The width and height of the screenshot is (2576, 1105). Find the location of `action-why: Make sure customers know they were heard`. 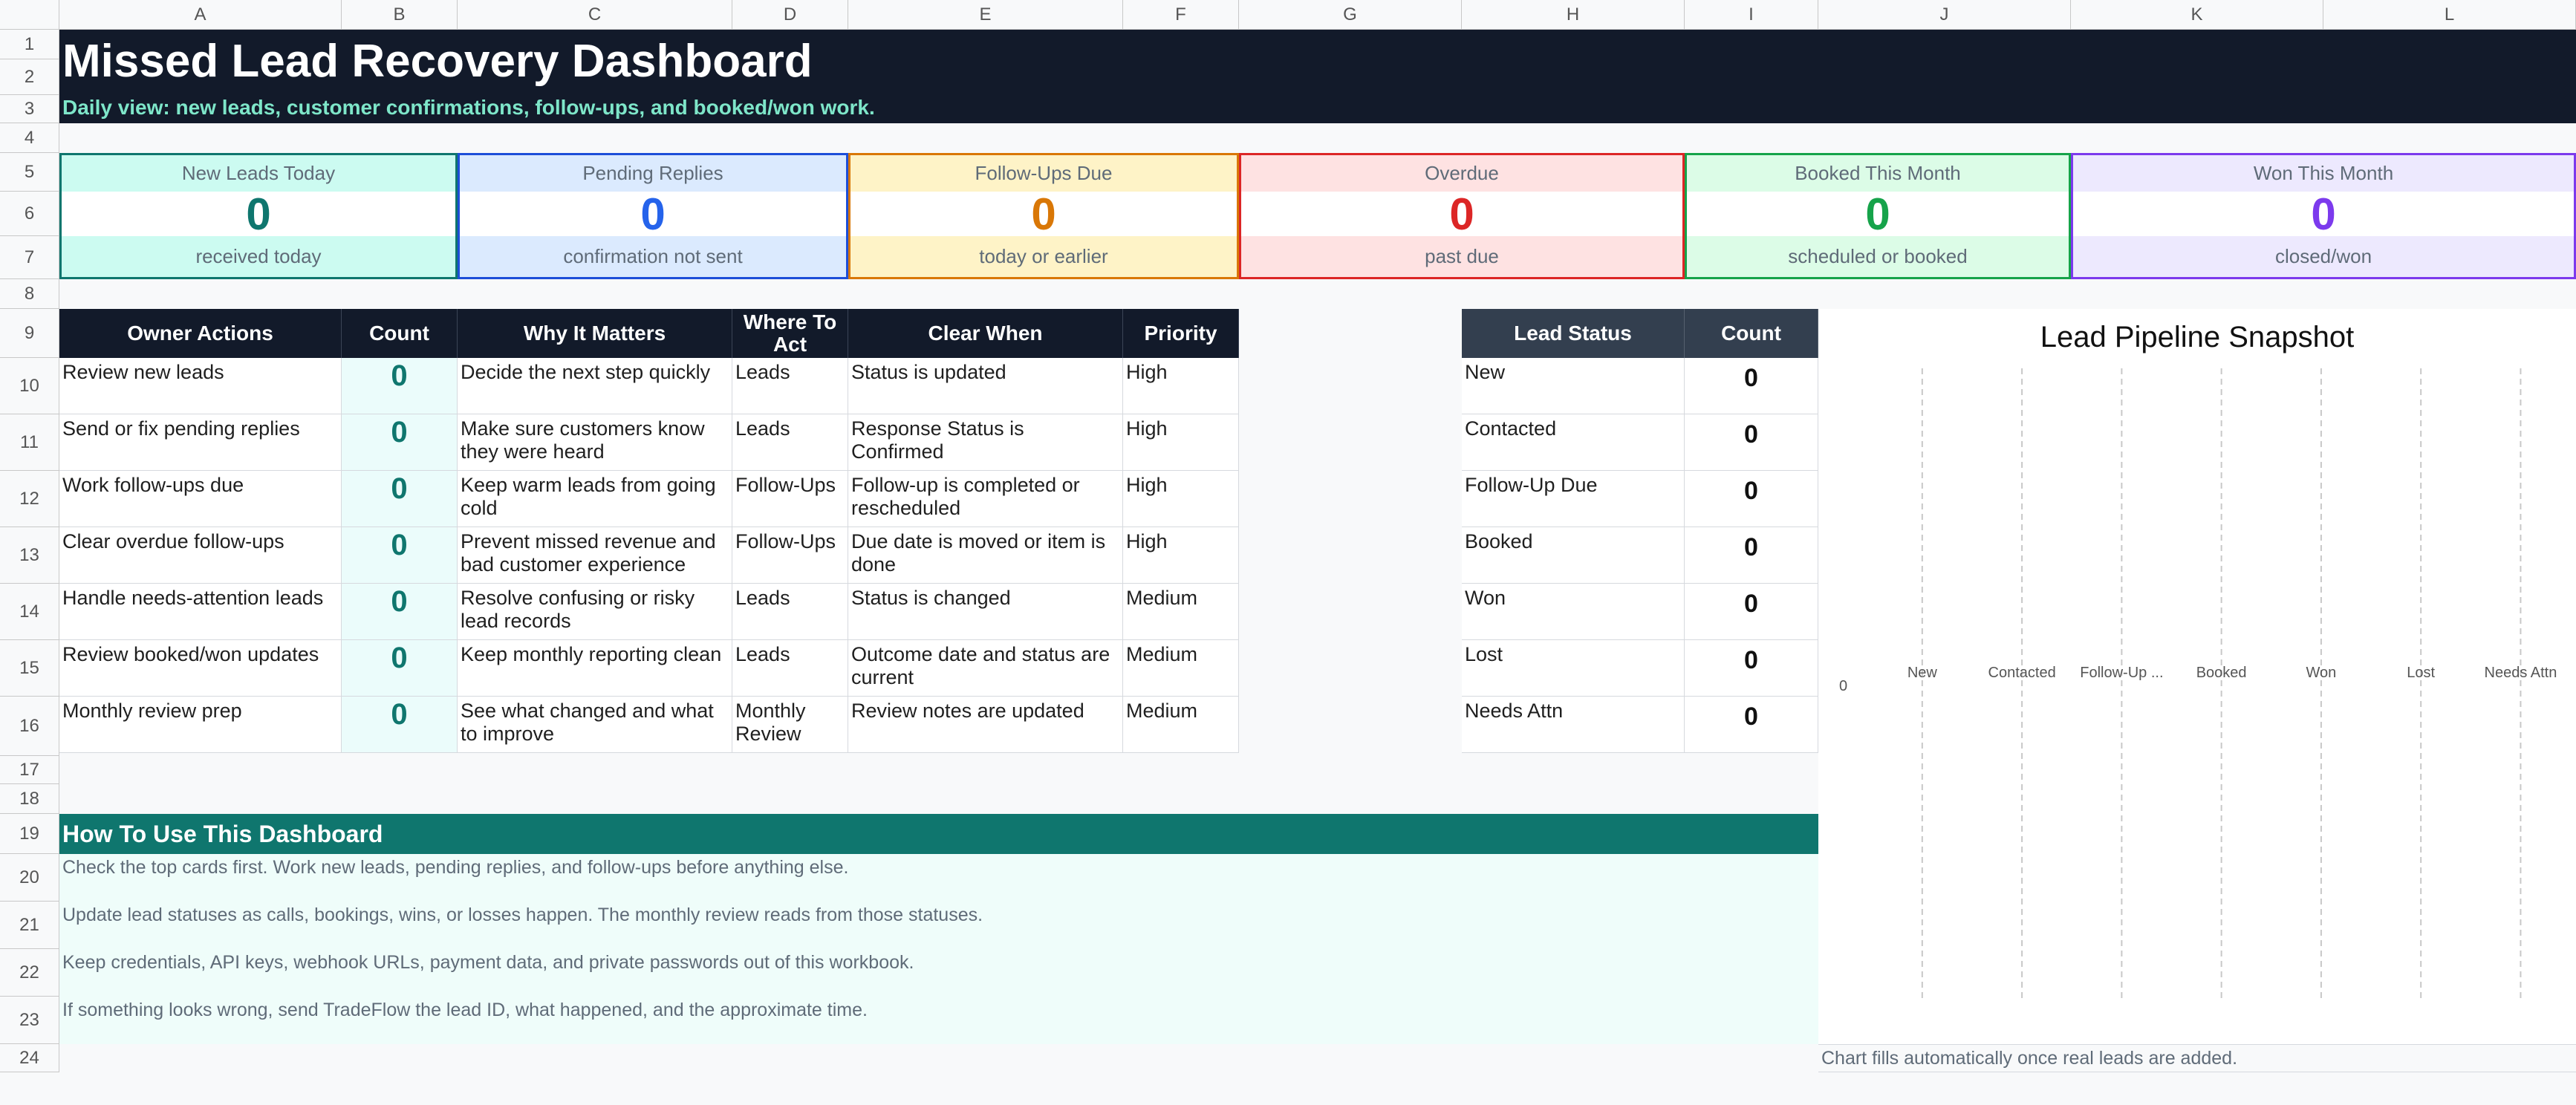

action-why: Make sure customers know they were heard is located at coordinates (595, 442).